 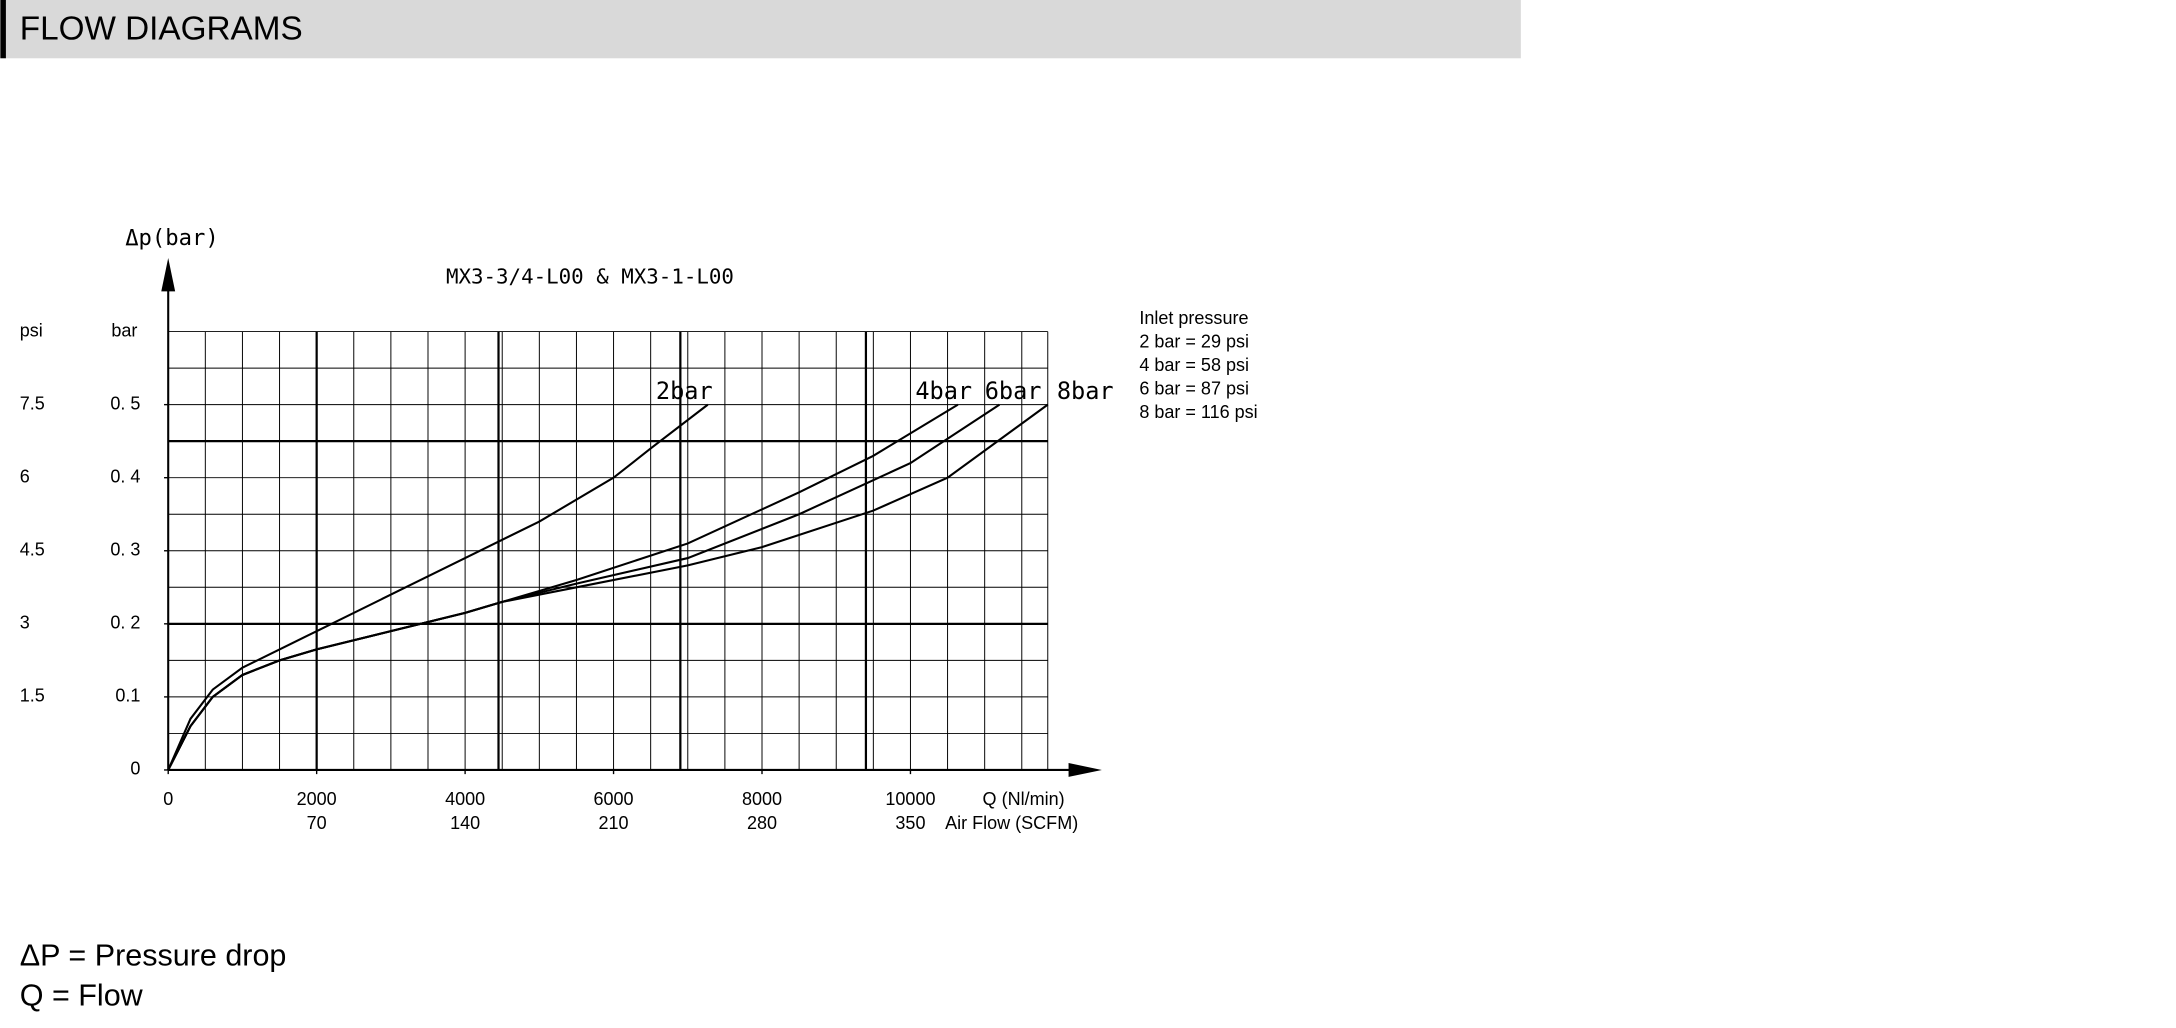 I want to click on y2-tick-label: 7.5, so click(x=32, y=403).